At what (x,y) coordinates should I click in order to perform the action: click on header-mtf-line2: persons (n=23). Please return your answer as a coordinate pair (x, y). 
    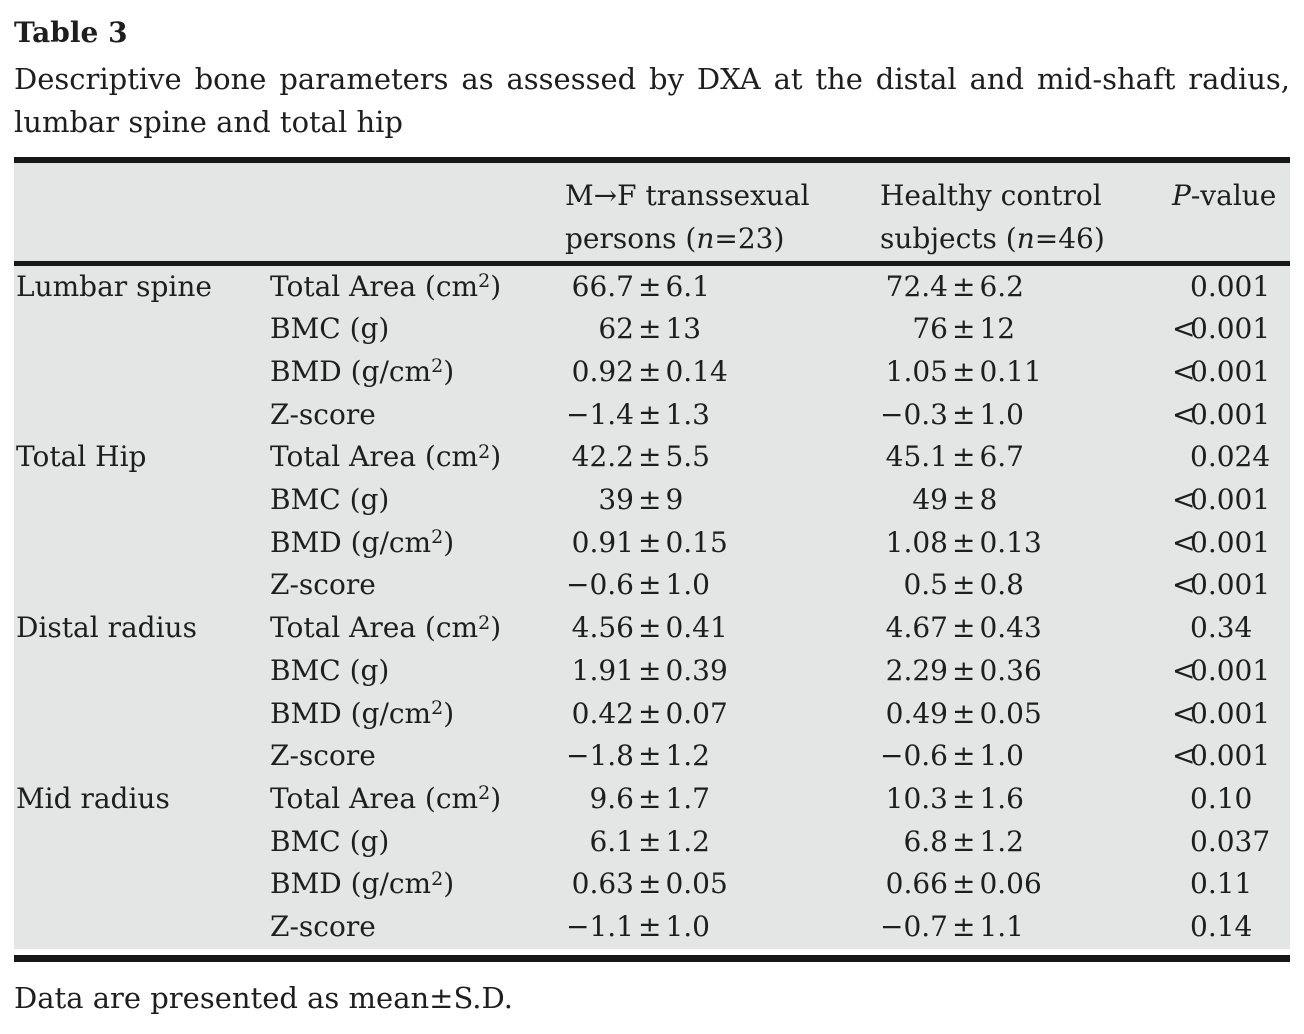
    Looking at the image, I should click on (675, 238).